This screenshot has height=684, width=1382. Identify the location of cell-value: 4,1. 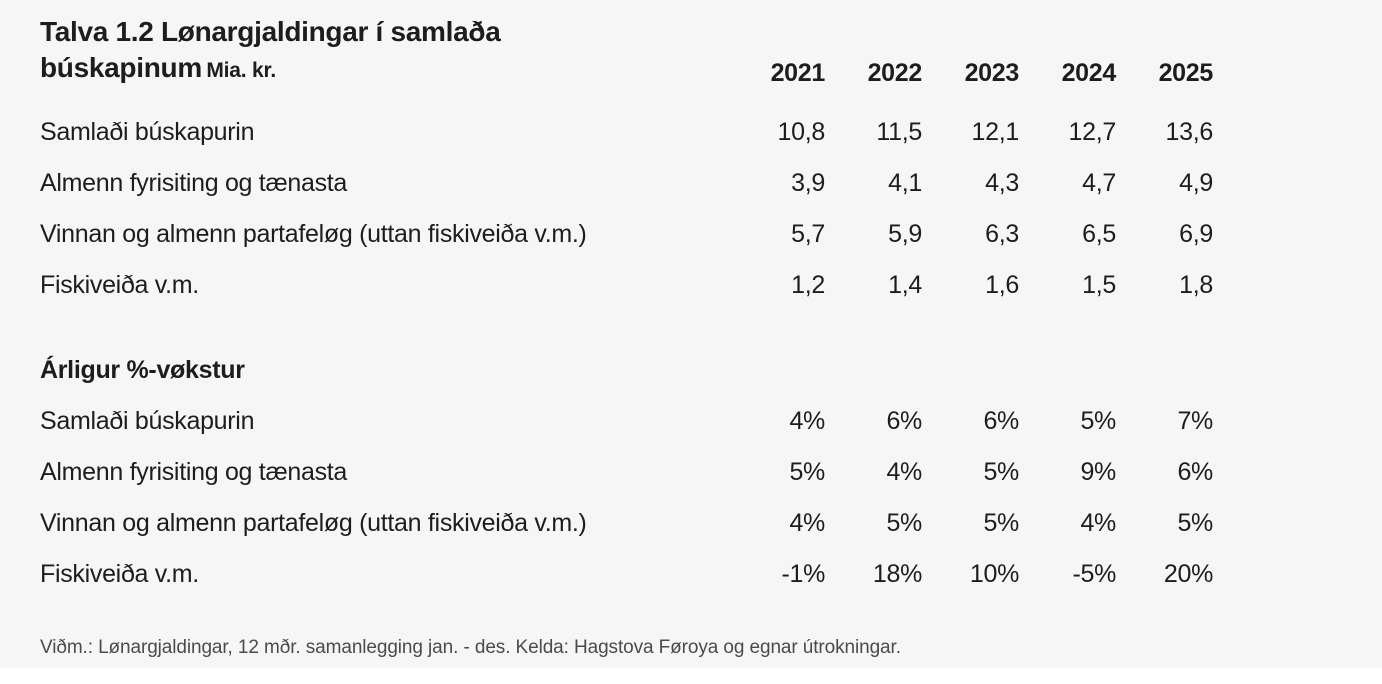
(905, 183).